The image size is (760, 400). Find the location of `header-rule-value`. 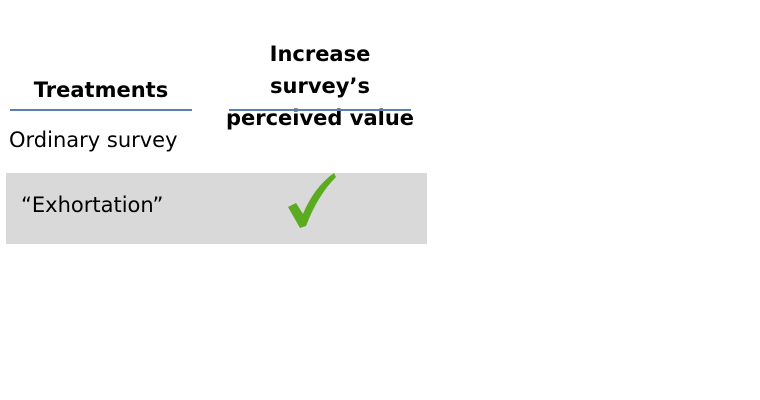

header-rule-value is located at coordinates (320, 110).